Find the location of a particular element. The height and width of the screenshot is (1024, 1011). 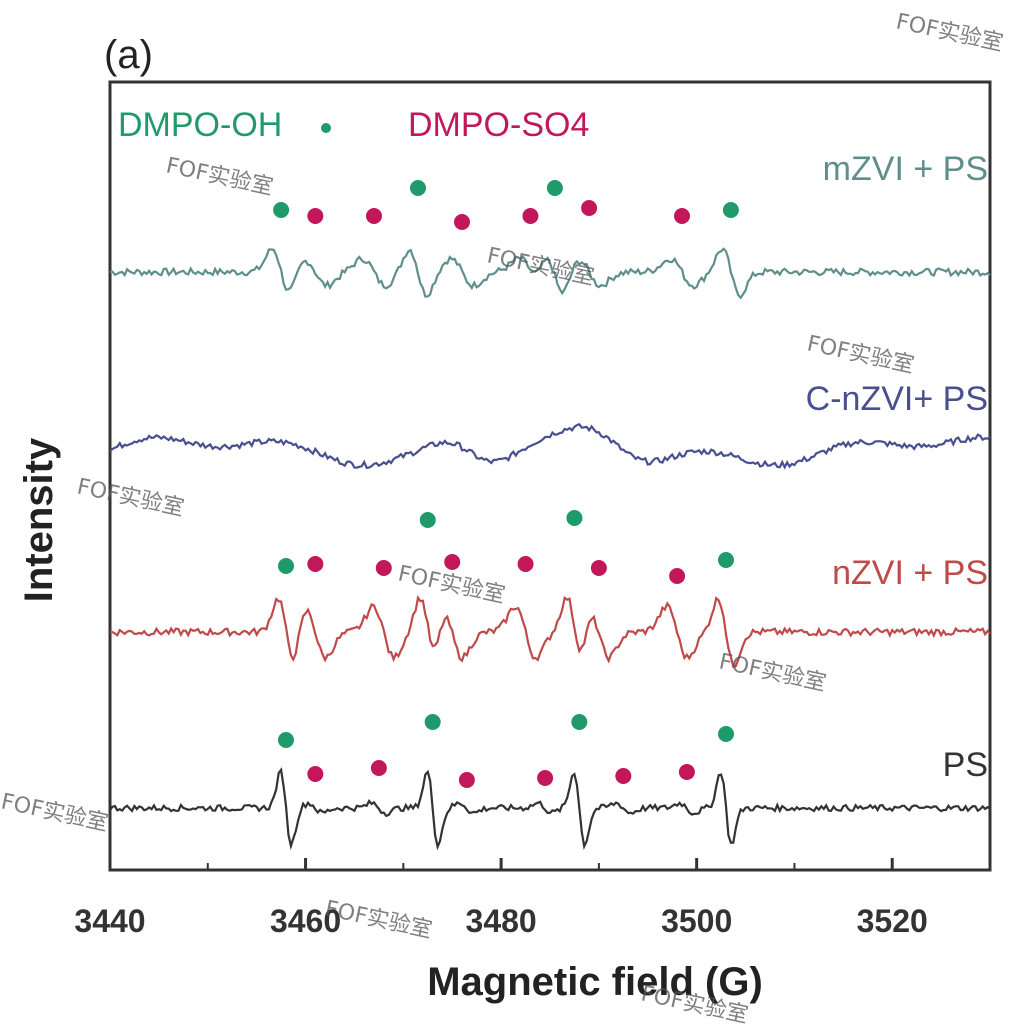

x-tick-label: 3520 is located at coordinates (892, 921).